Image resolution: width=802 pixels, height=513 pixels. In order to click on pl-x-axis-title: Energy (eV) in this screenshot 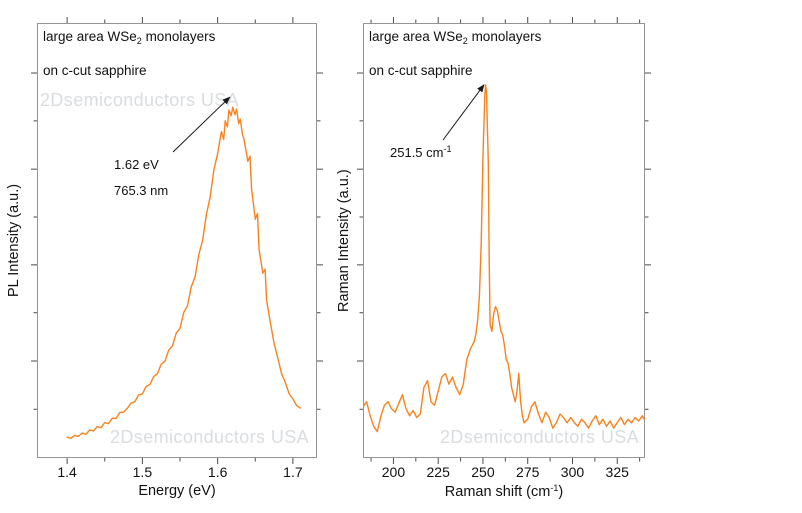, I will do `click(177, 491)`.